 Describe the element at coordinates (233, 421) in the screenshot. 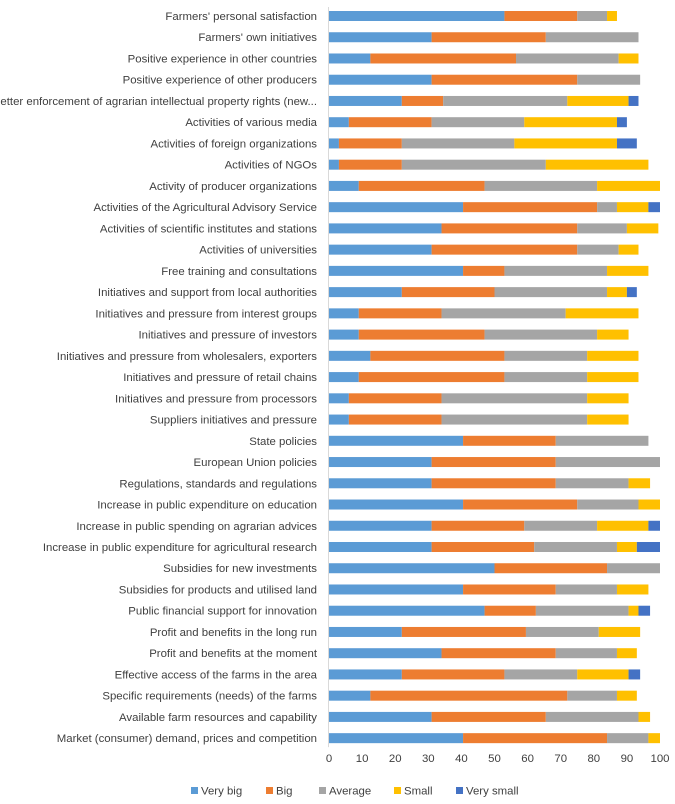

I see `category-label: Suppliers initiatives and pressure` at that location.